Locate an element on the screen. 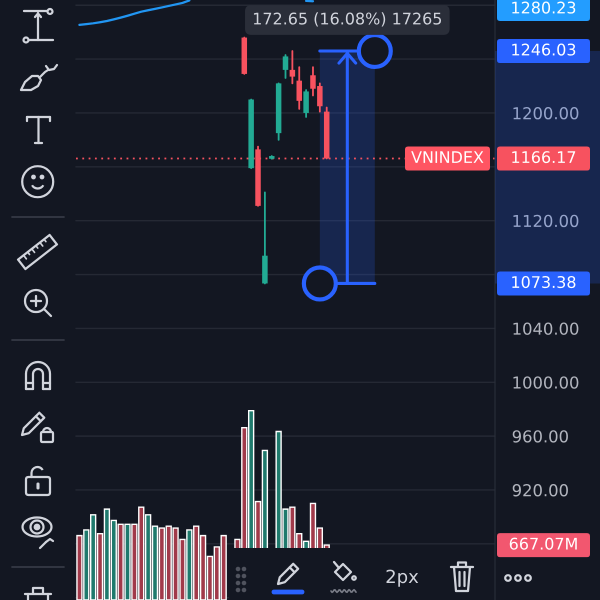 The width and height of the screenshot is (600, 600). y-tick-label: 920.00 is located at coordinates (540, 490).